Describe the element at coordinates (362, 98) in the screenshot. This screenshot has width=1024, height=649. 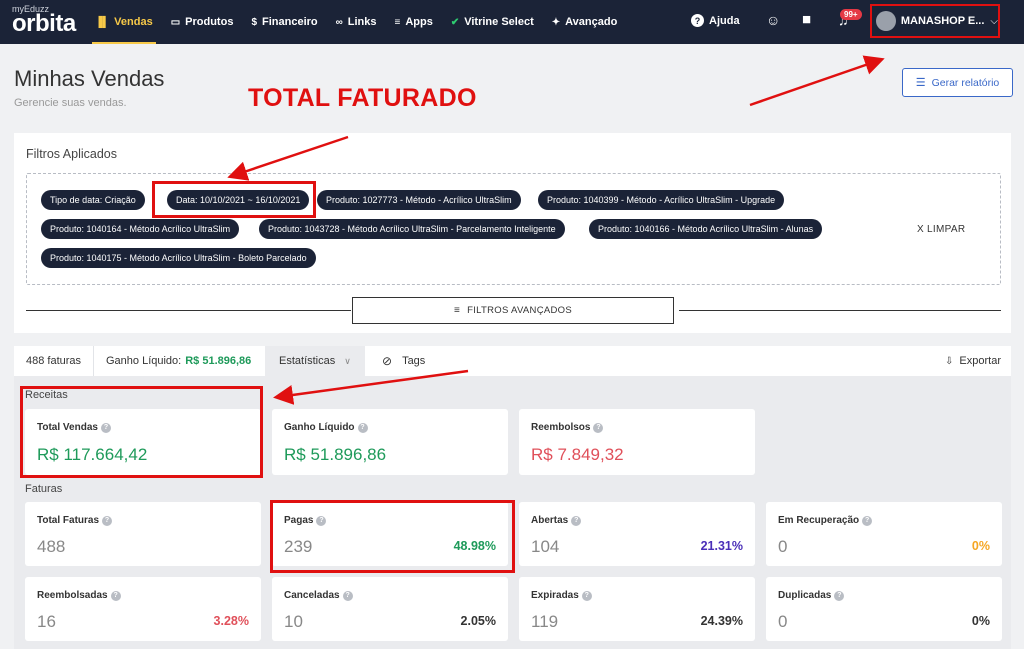
I see `annotation-total-faturado: TOTAL FATURADO` at that location.